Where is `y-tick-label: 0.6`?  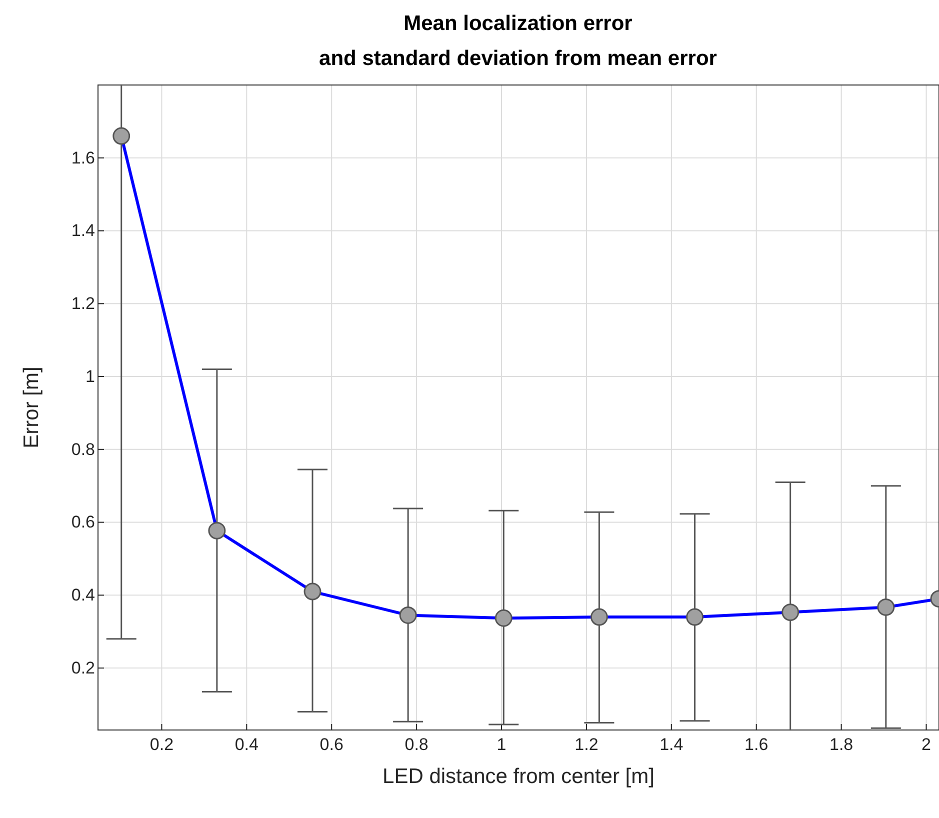 y-tick-label: 0.6 is located at coordinates (83, 522).